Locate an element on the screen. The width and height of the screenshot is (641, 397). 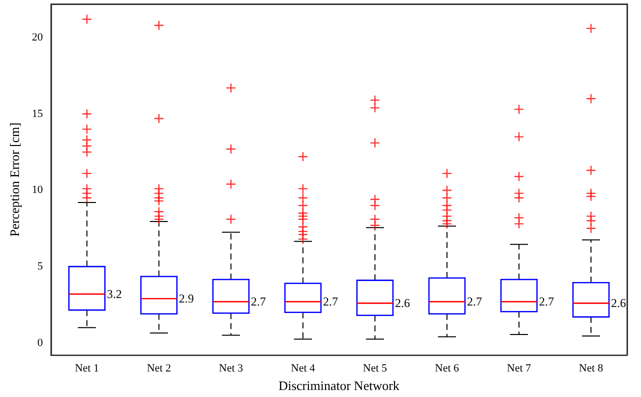
x-tick-label: Net 2 is located at coordinates (158, 368).